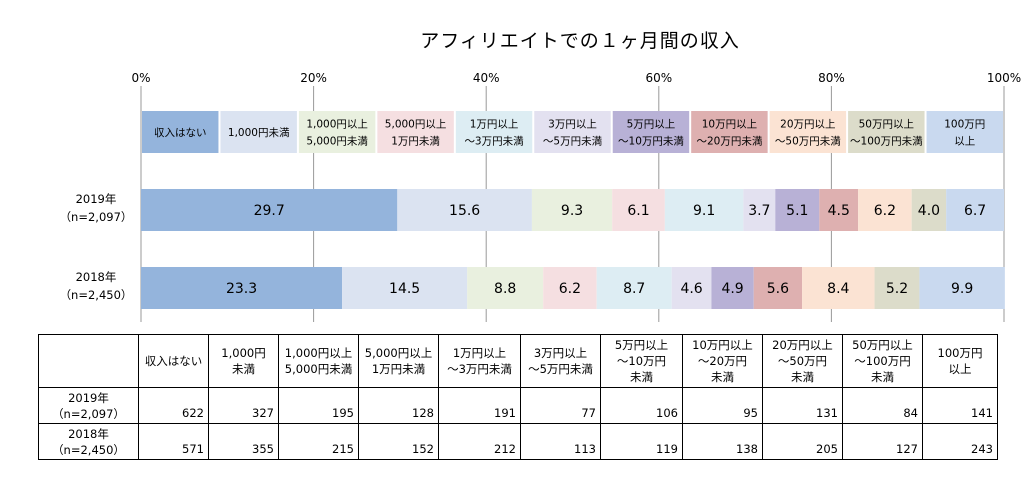  Describe the element at coordinates (641, 441) in the screenshot. I see `table-cell: 119` at that location.